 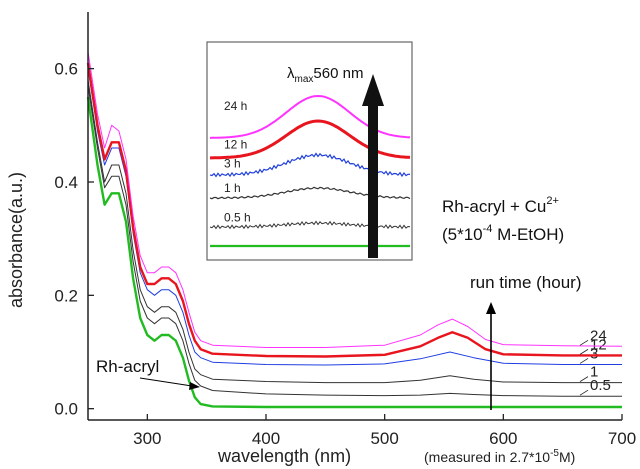 What do you see at coordinates (373, 90) in the screenshot?
I see `lambda-arrow-head` at bounding box center [373, 90].